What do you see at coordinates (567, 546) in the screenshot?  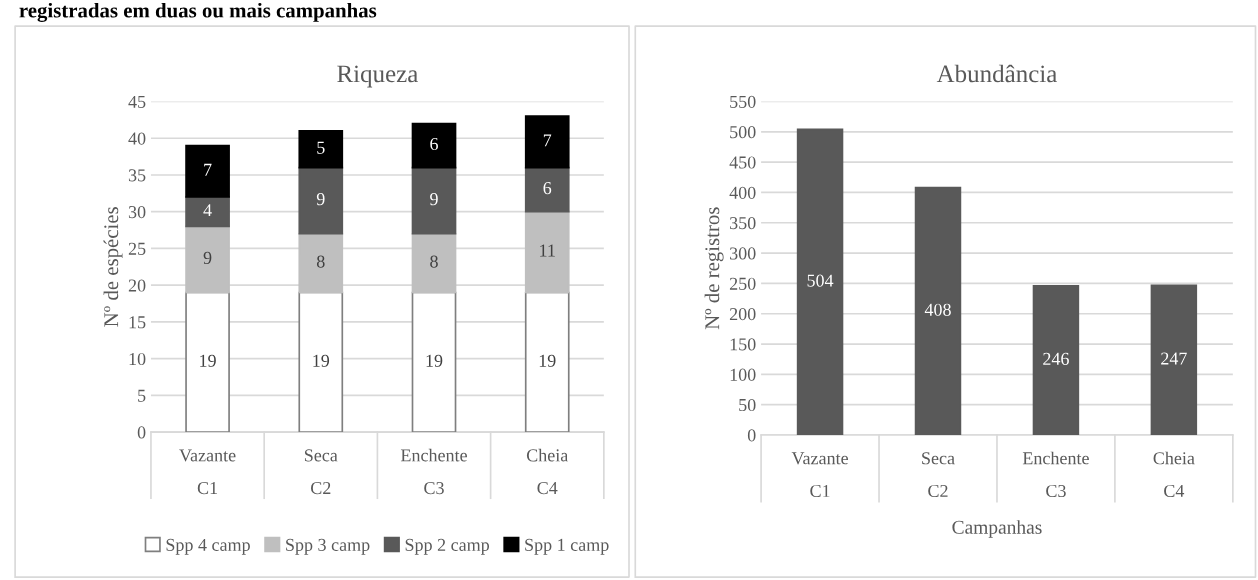 I see `legend-label: Spp 1 camp` at bounding box center [567, 546].